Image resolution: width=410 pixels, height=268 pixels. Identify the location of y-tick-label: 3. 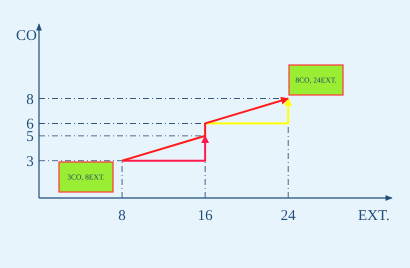
(30, 162).